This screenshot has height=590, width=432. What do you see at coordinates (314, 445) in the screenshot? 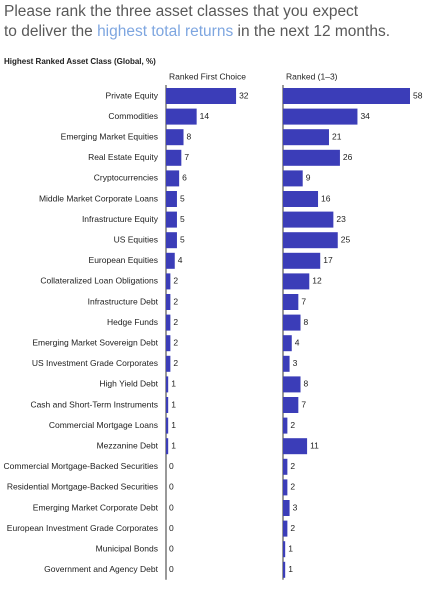
I see `value-label: 11` at bounding box center [314, 445].